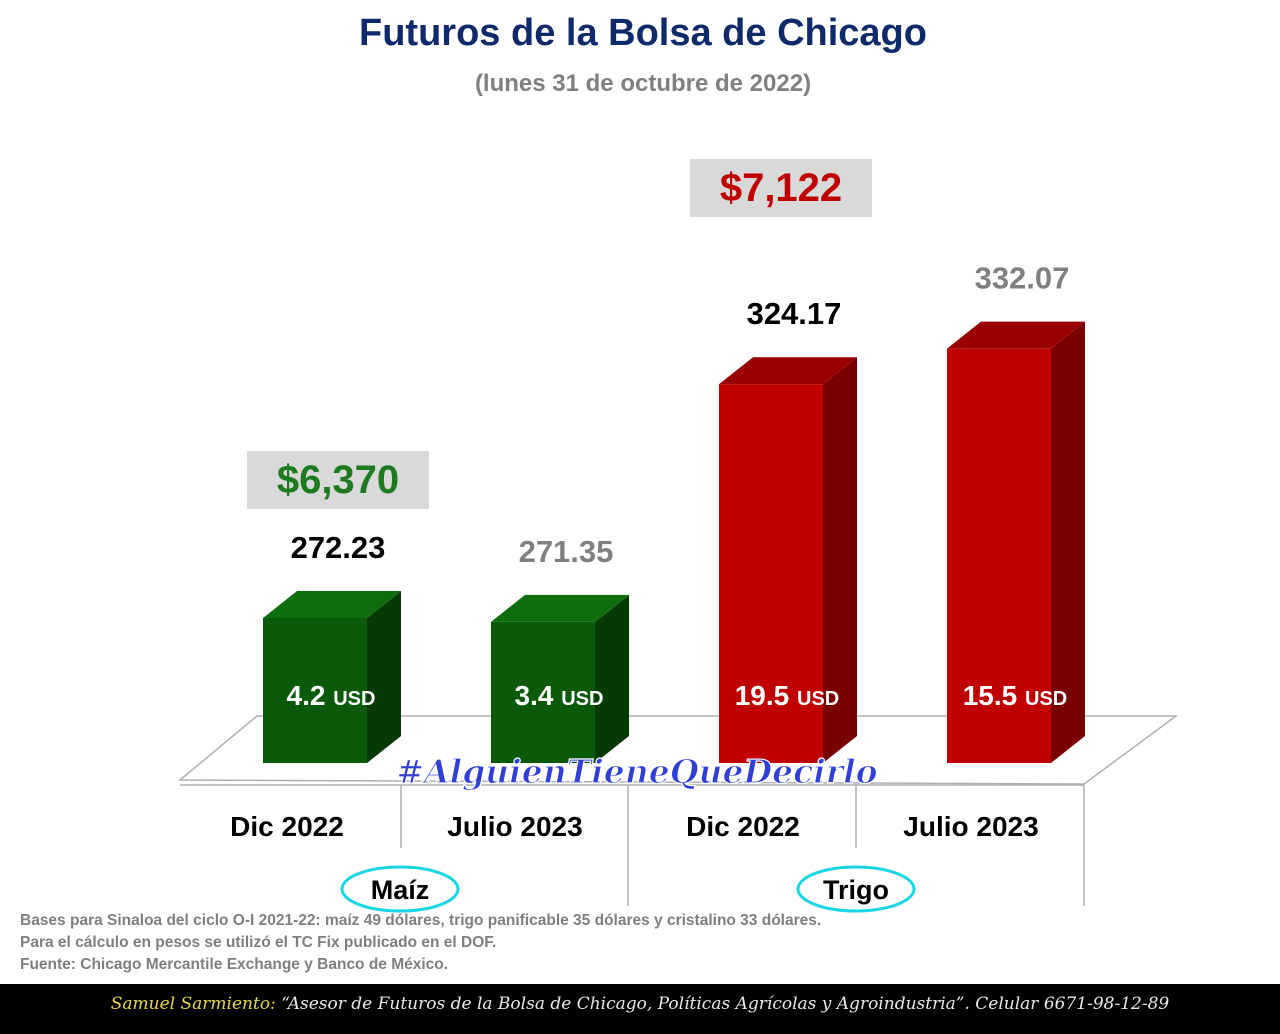 Image resolution: width=1280 pixels, height=1034 pixels. I want to click on bar-base-label: 19.5 USD, so click(787, 695).